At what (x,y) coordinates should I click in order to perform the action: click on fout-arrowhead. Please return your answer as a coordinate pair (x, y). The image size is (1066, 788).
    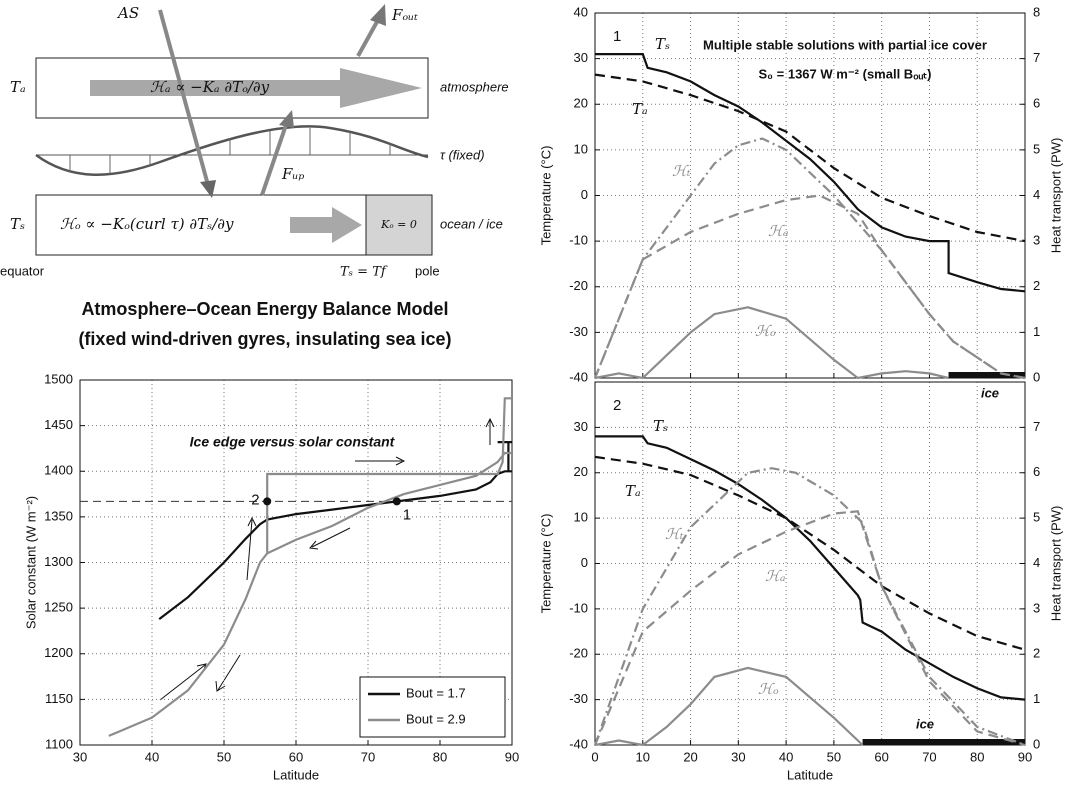
    Looking at the image, I should click on (378, 15).